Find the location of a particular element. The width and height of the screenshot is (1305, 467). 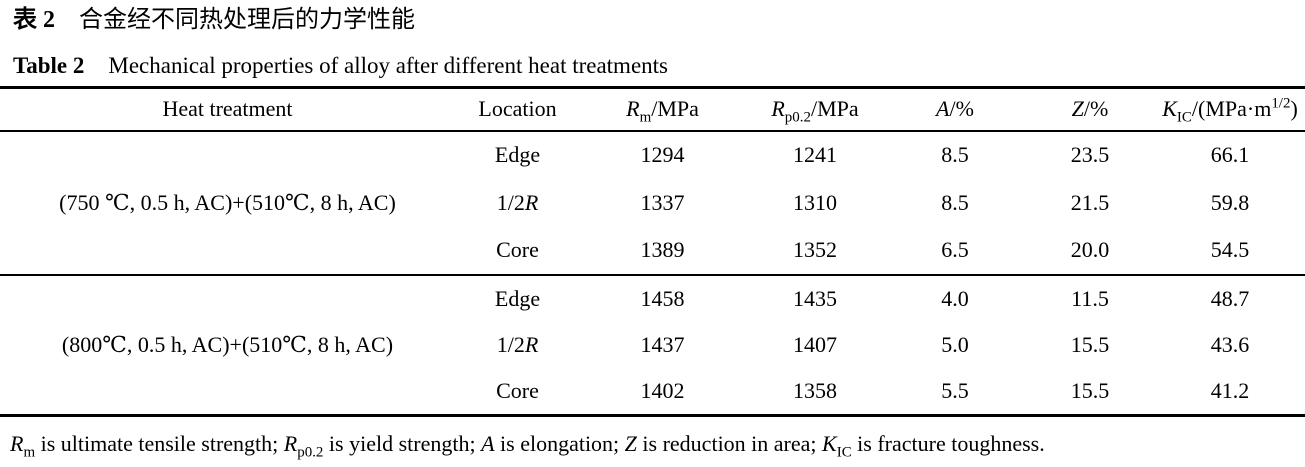

table-row: 1/2R 1337 1310 8.5 21.5 59.8 is located at coordinates (652, 203).